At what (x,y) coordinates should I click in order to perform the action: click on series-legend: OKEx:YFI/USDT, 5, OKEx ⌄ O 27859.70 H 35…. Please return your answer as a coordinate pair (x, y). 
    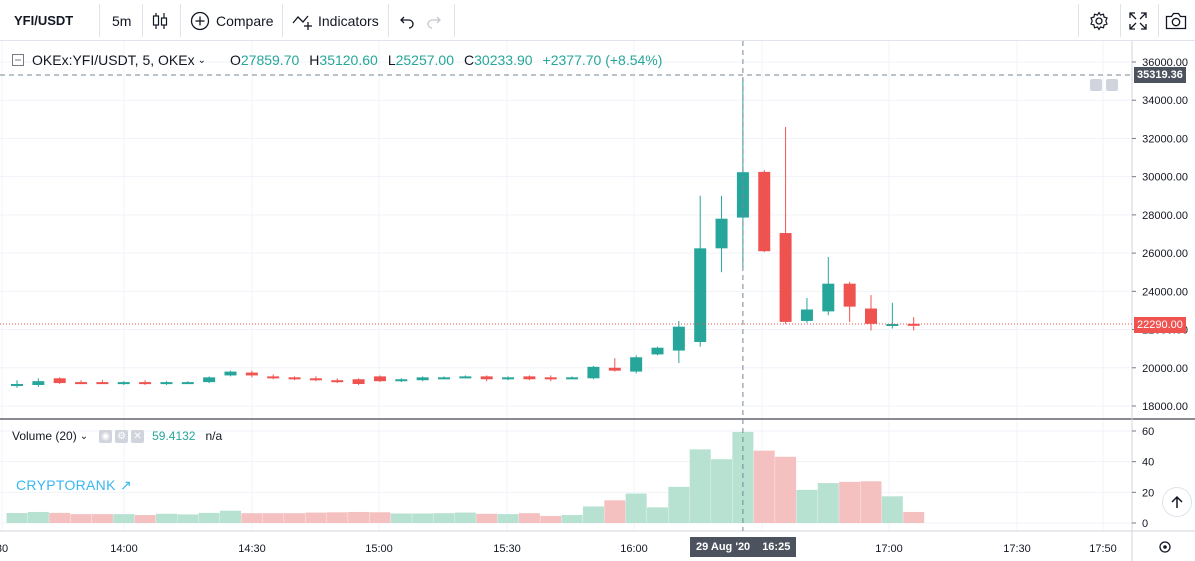
    Looking at the image, I should click on (337, 60).